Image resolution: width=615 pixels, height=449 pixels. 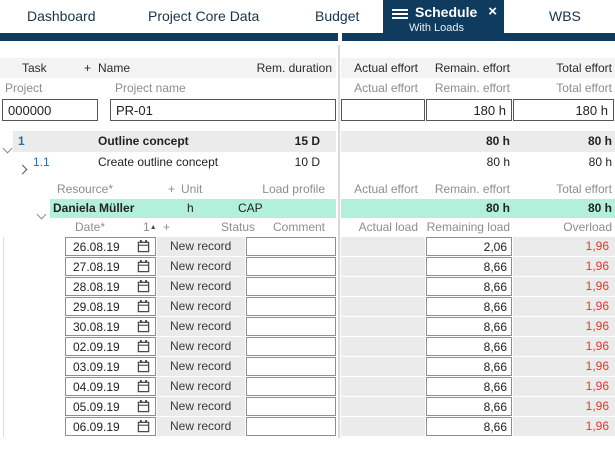 What do you see at coordinates (388, 227) in the screenshot?
I see `col-actual-load: Actual load` at bounding box center [388, 227].